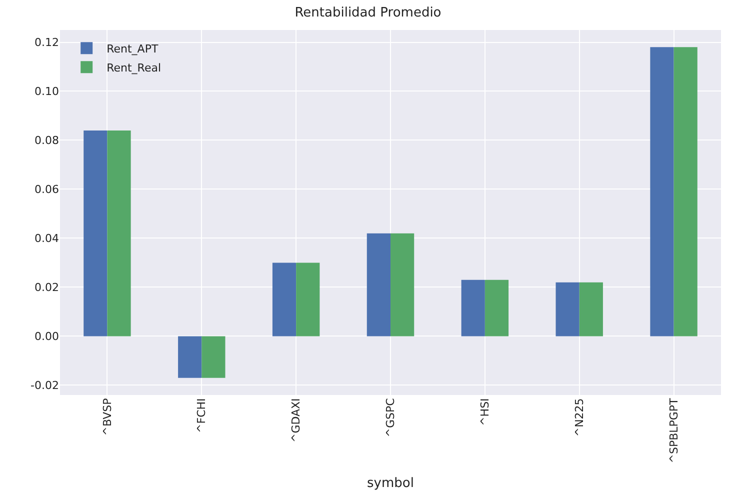  What do you see at coordinates (296, 420) in the screenshot?
I see `x-tick-label: ^GDAXI` at bounding box center [296, 420].